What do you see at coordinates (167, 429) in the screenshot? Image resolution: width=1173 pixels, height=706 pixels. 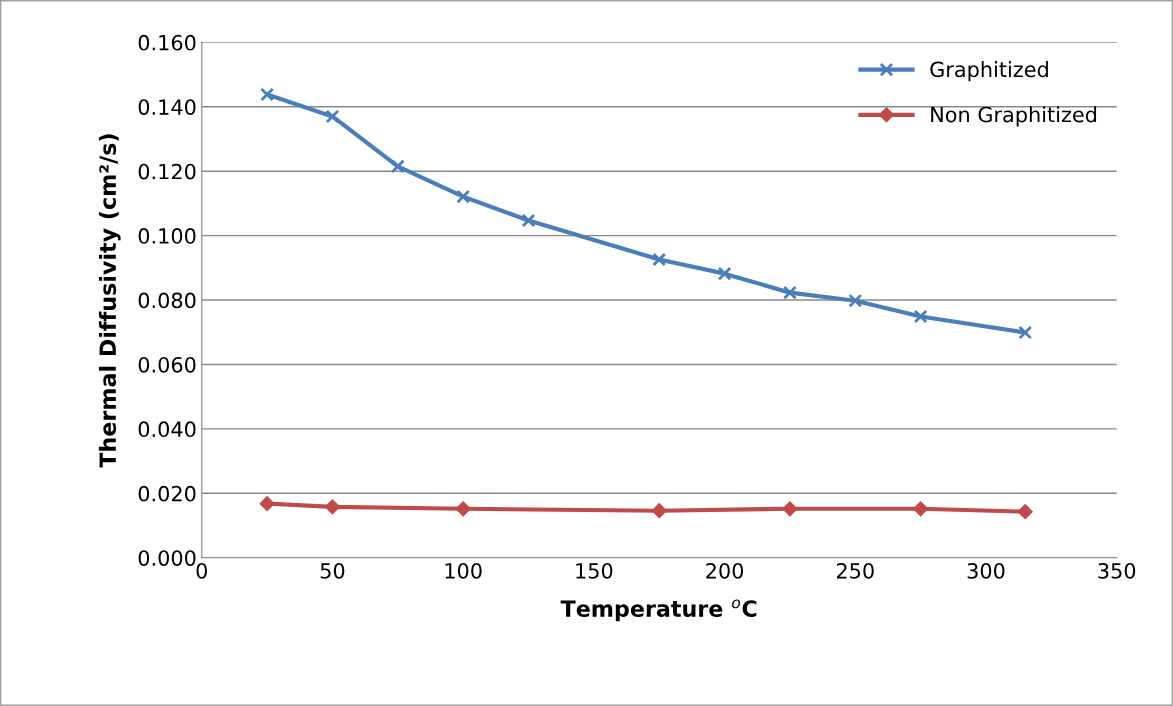 I see `y-tick-label: 0.040` at bounding box center [167, 429].